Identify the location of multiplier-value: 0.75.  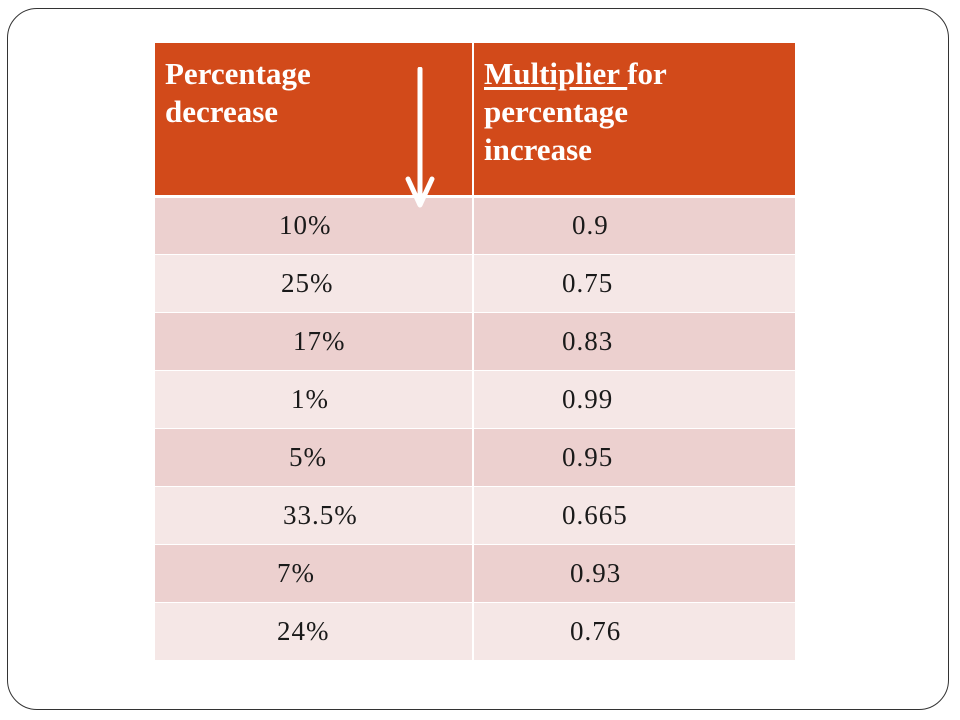
(588, 282).